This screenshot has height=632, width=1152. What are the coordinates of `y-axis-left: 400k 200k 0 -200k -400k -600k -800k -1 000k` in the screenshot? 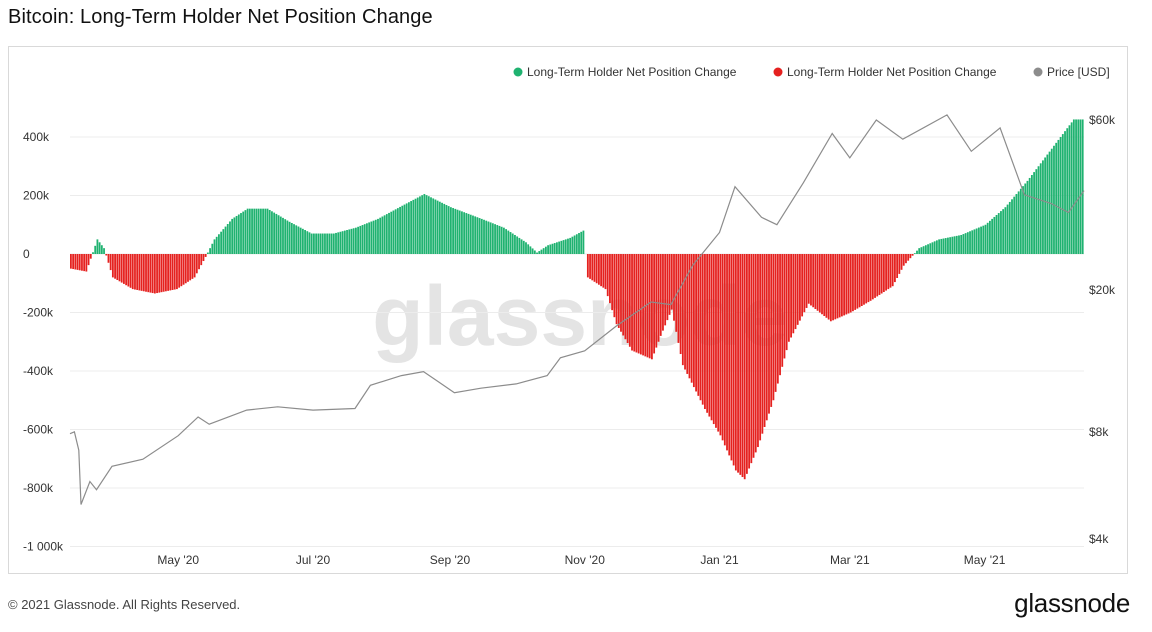 It's located at (43, 342).